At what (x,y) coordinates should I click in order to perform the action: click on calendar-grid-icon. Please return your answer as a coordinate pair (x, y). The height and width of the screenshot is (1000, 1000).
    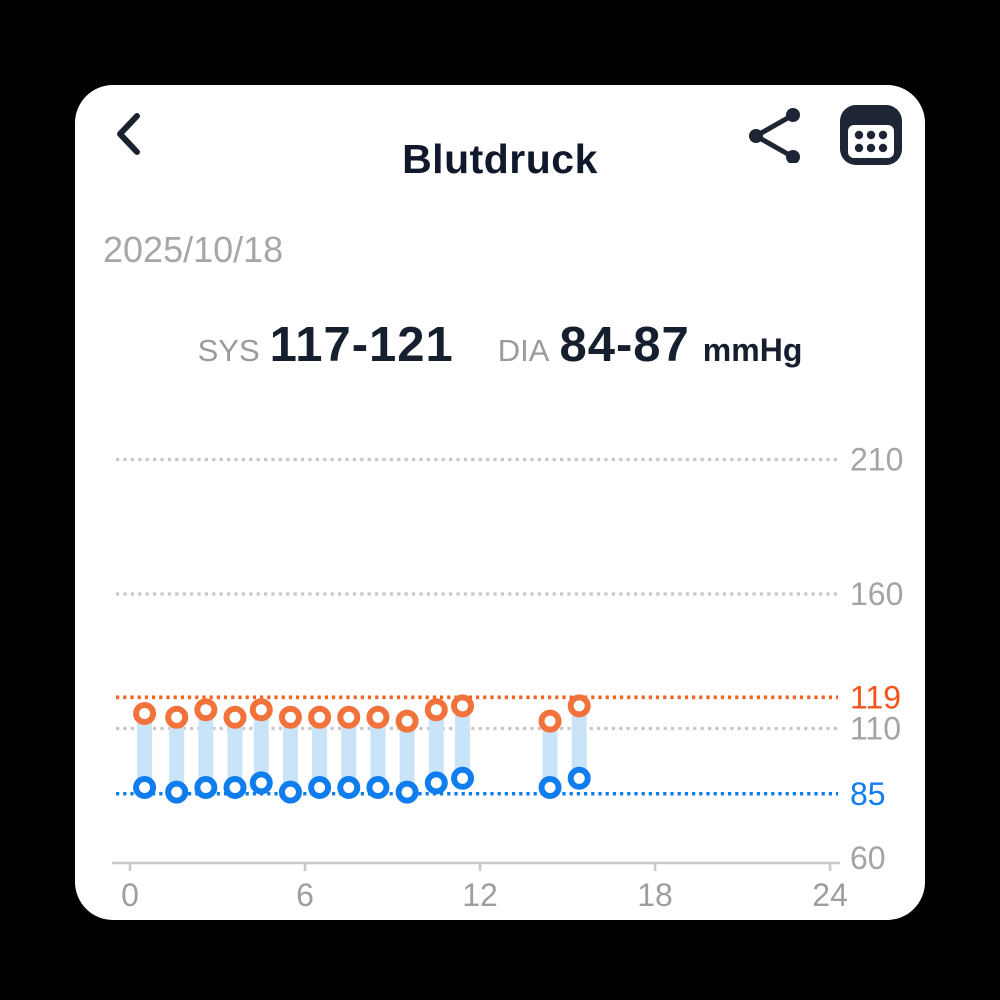
    Looking at the image, I should click on (871, 135).